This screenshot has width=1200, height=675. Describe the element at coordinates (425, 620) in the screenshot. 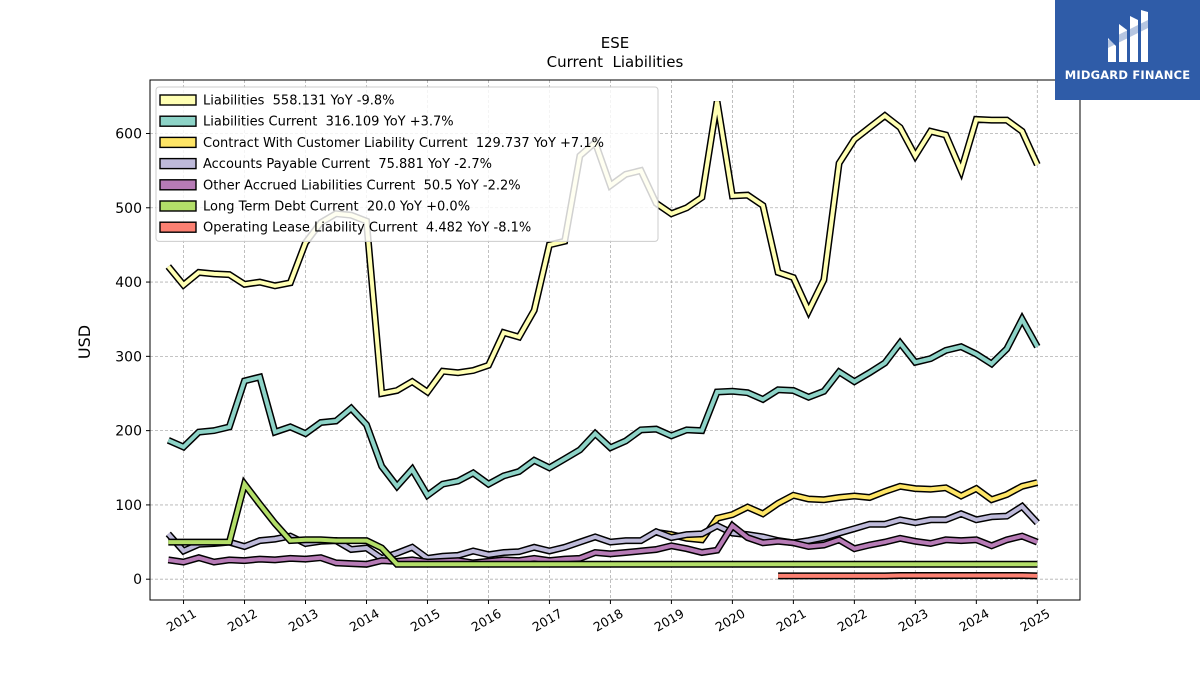

I see `x-tick-label: 2015` at that location.